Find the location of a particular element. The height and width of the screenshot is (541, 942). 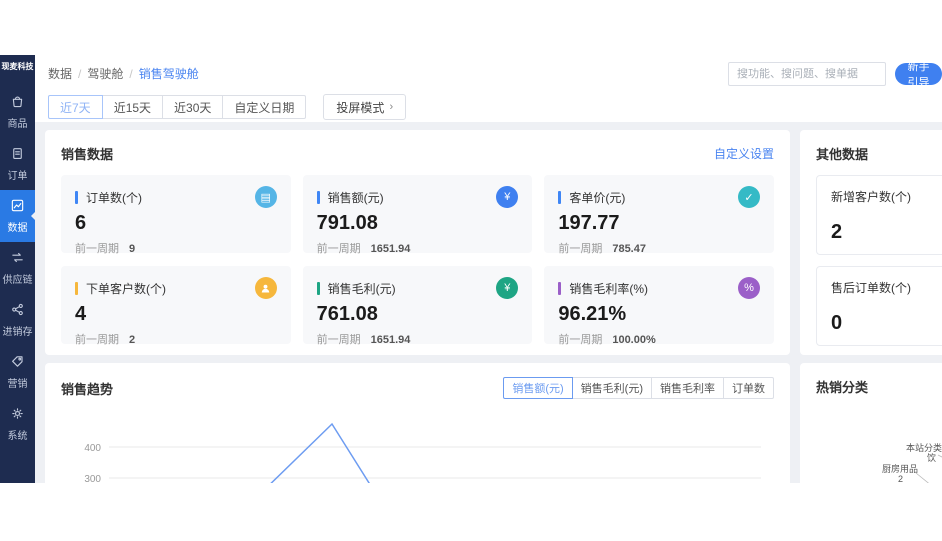

card-value: 2 is located at coordinates (837, 232).